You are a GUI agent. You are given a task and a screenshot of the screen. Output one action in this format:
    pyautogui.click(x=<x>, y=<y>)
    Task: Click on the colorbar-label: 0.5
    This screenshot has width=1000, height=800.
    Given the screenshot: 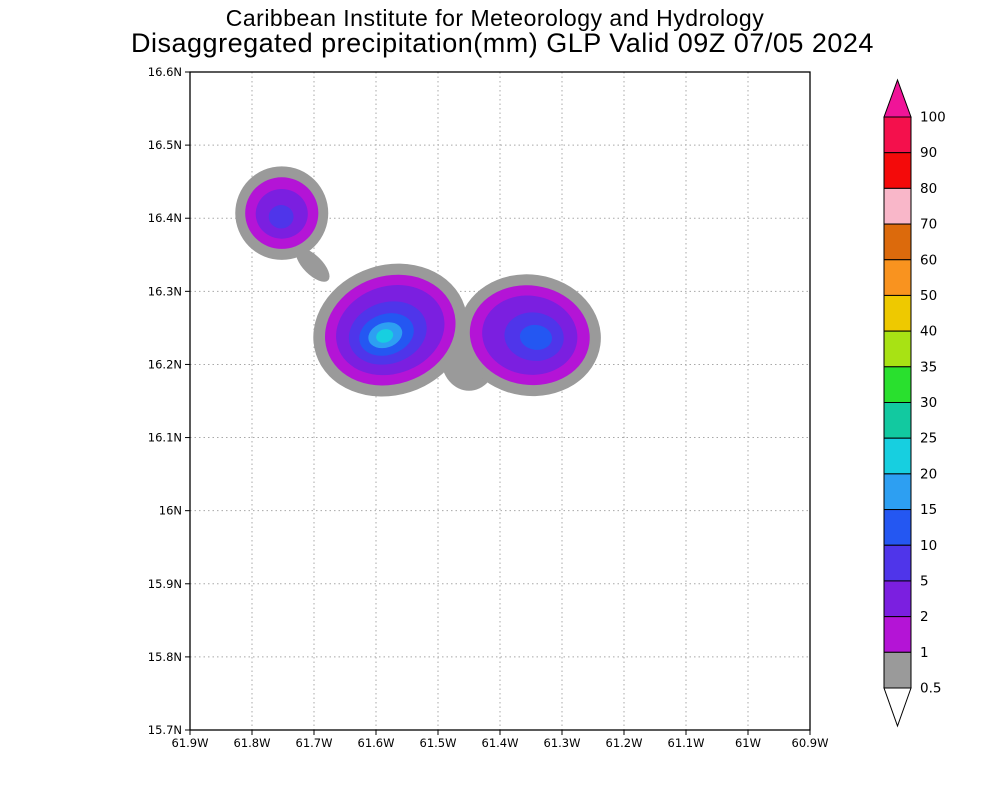 What is the action you would take?
    pyautogui.click(x=930, y=689)
    